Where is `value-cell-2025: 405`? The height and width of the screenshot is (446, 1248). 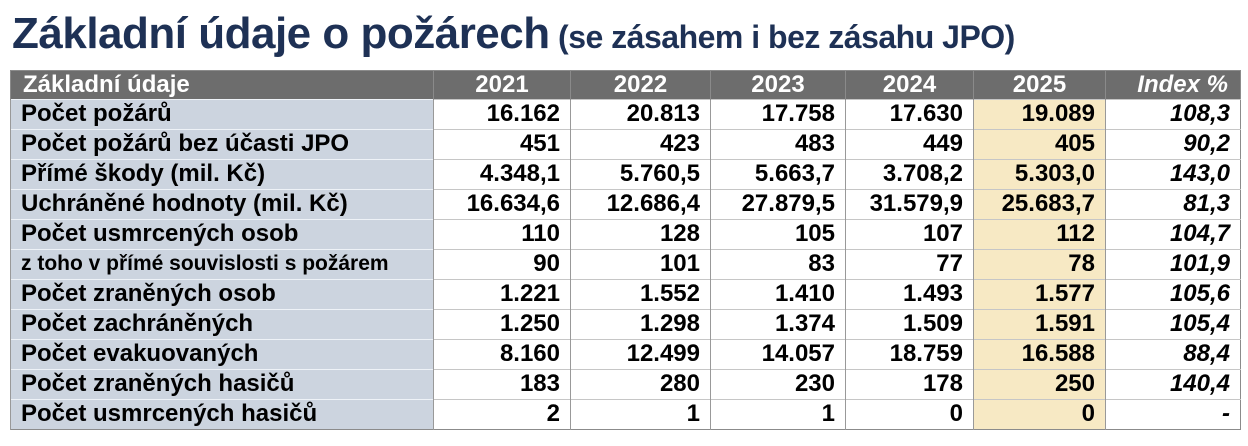
value-cell-2025: 405 is located at coordinates (1039, 144).